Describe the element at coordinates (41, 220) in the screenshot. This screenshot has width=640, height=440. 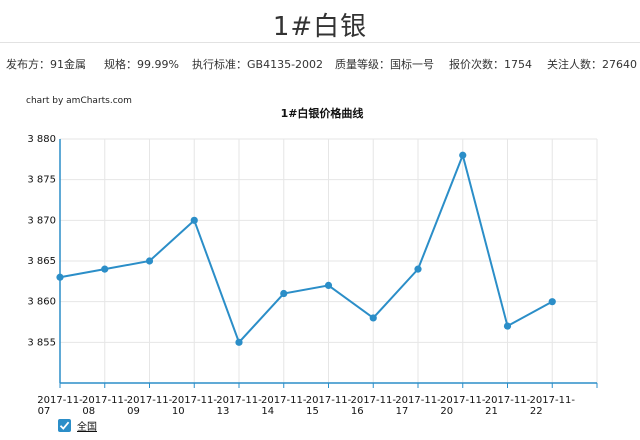
I see `y-tick-label: 3 870` at that location.